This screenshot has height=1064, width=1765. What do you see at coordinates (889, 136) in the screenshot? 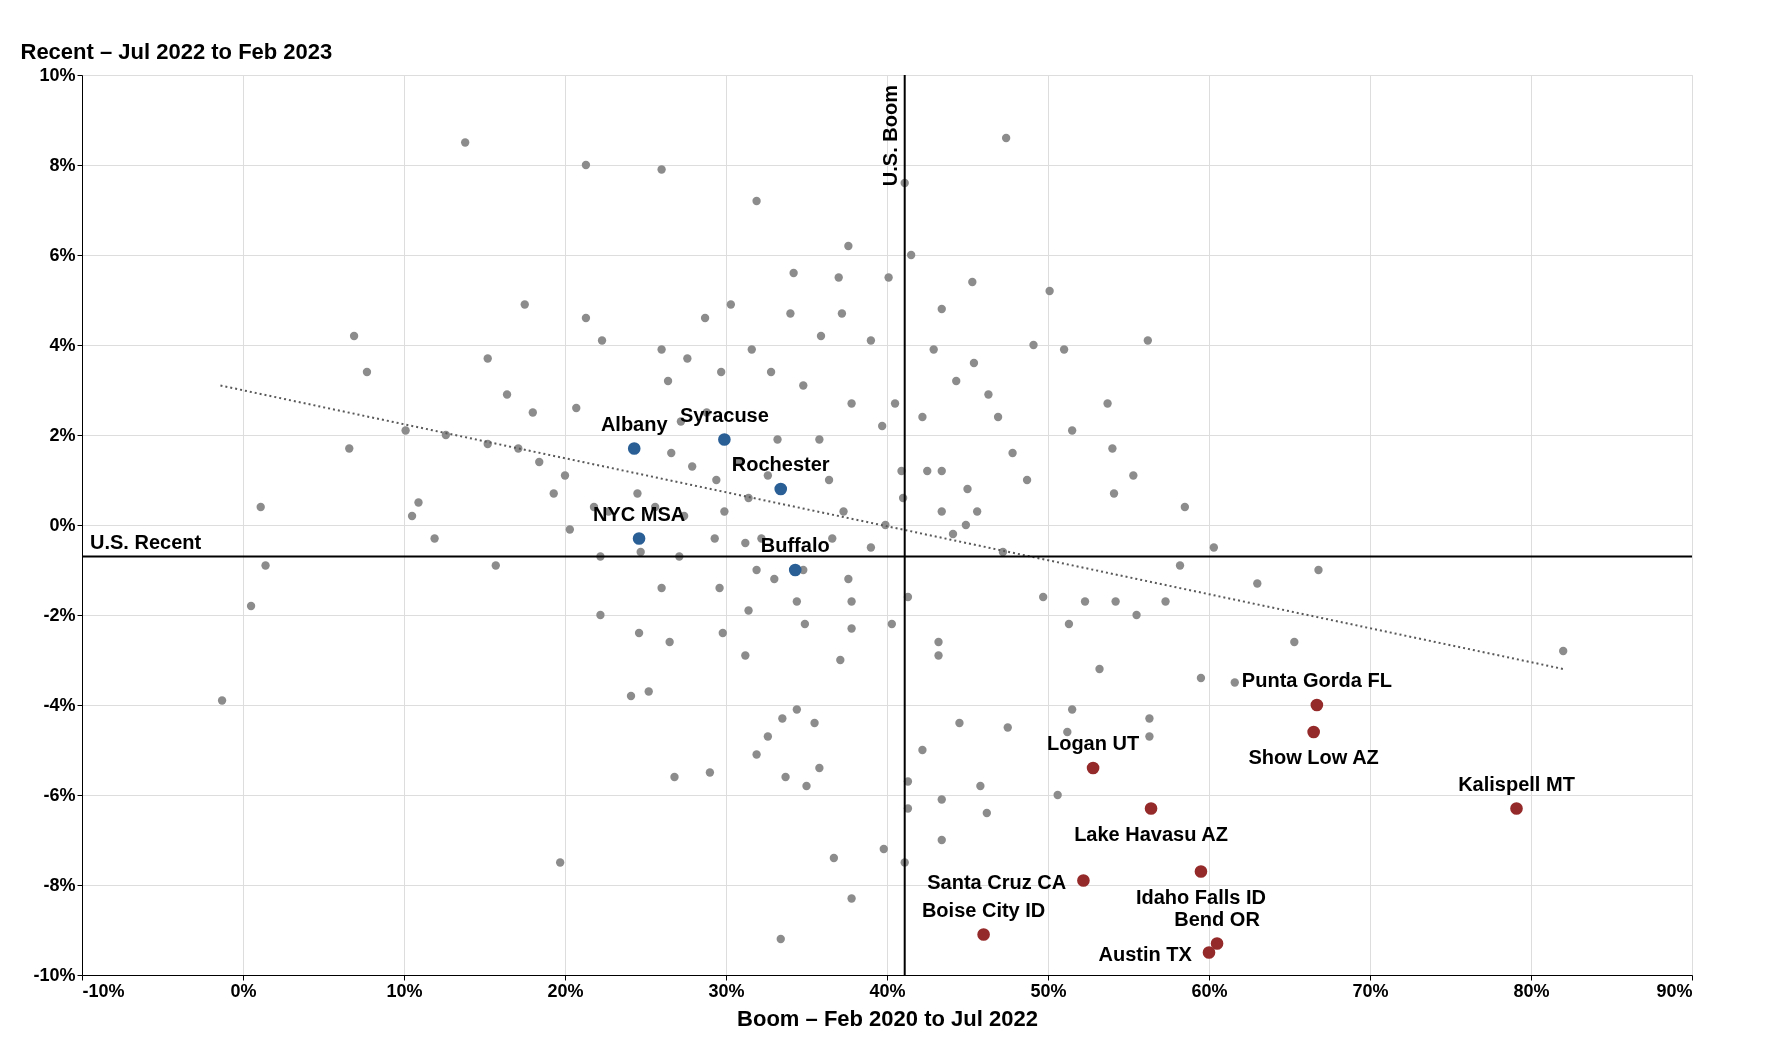
I see `ref-line-label: U.S. Boom` at bounding box center [889, 136].